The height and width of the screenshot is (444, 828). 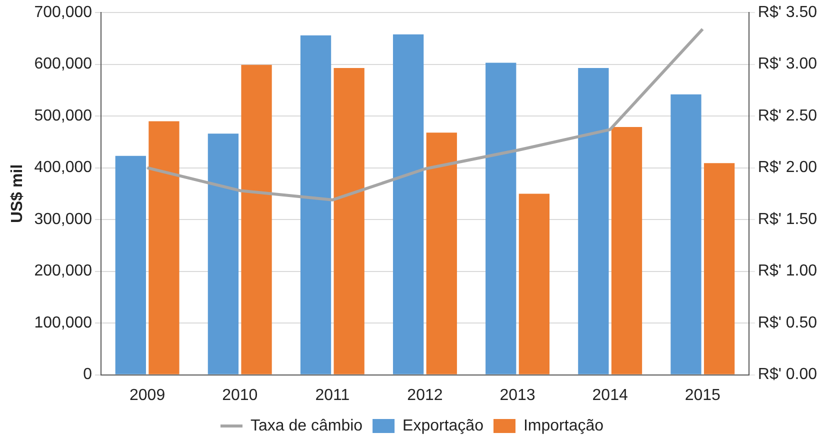 I want to click on x-tick-label: 2015, so click(x=702, y=395).